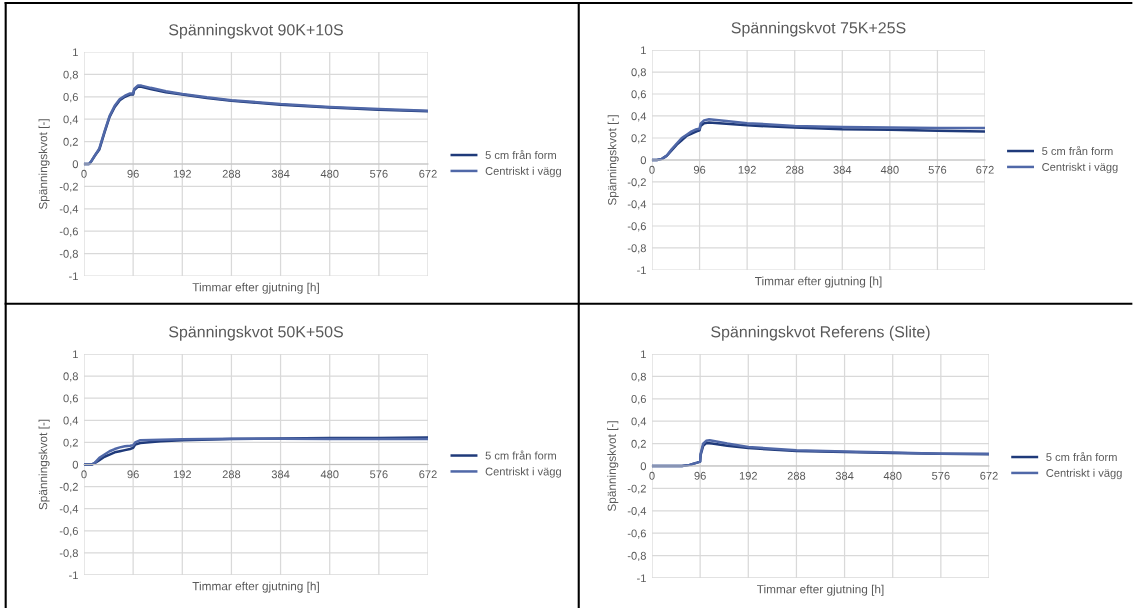 The height and width of the screenshot is (610, 1137). Describe the element at coordinates (818, 29) in the screenshot. I see `chart-title: Spänningskvot 75K+25S` at that location.